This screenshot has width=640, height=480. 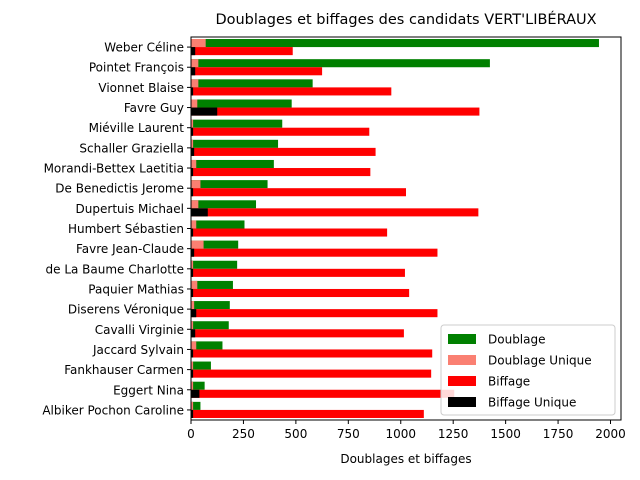 I want to click on y-tick-label: Schaller Graziella, so click(x=131, y=148).